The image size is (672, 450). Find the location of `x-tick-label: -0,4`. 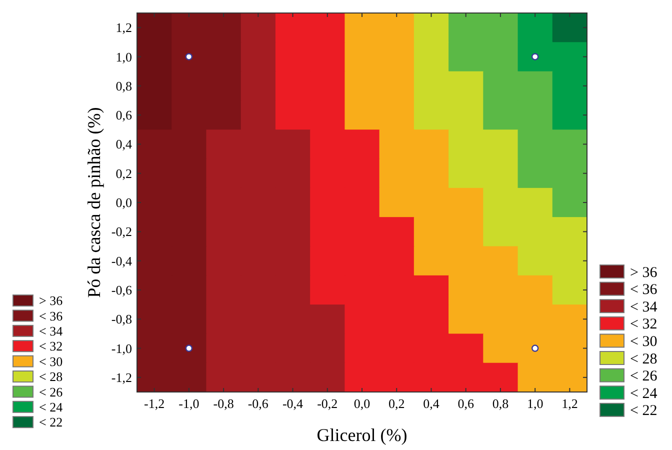

x-tick-label: -0,4 is located at coordinates (293, 403).